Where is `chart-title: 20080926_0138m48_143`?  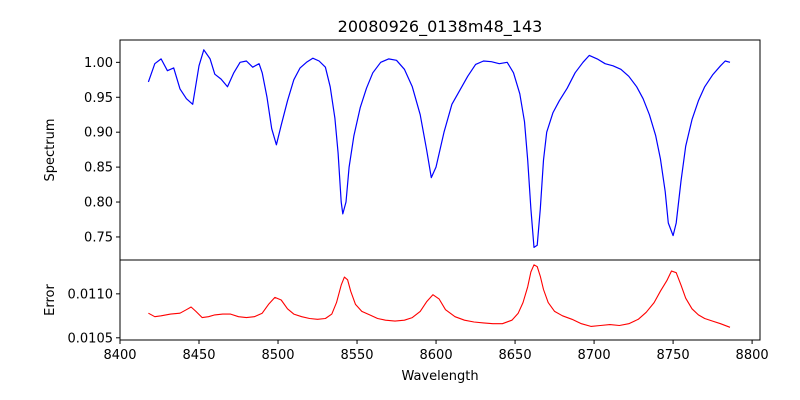
chart-title: 20080926_0138m48_143 is located at coordinates (440, 27).